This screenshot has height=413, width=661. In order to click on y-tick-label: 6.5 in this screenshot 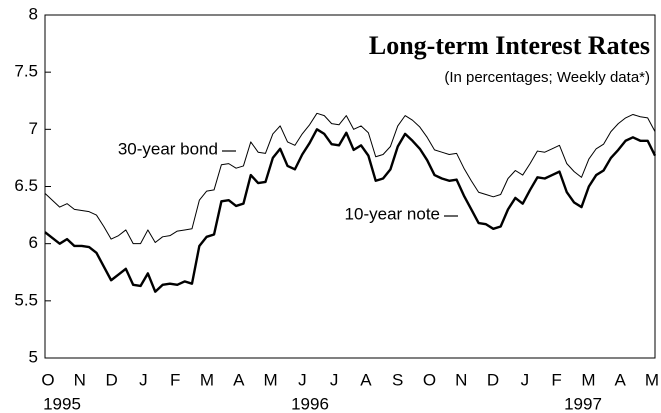, I will do `click(26, 185)`.